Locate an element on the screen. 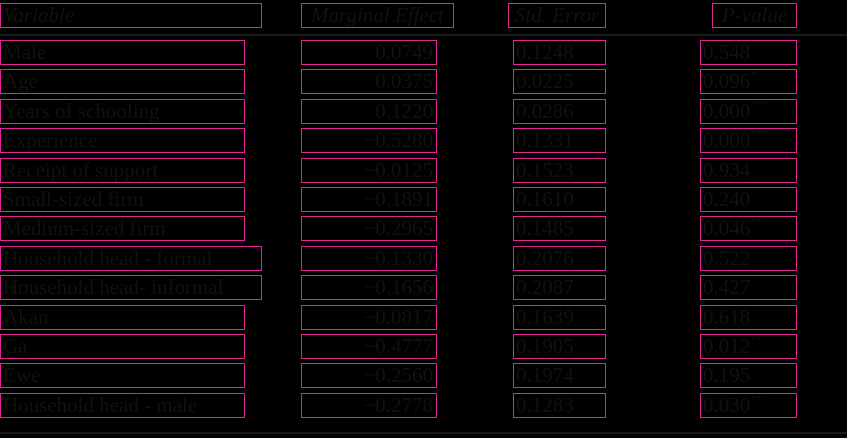  marginal-effect-cell: 0.0749 is located at coordinates (369, 52).